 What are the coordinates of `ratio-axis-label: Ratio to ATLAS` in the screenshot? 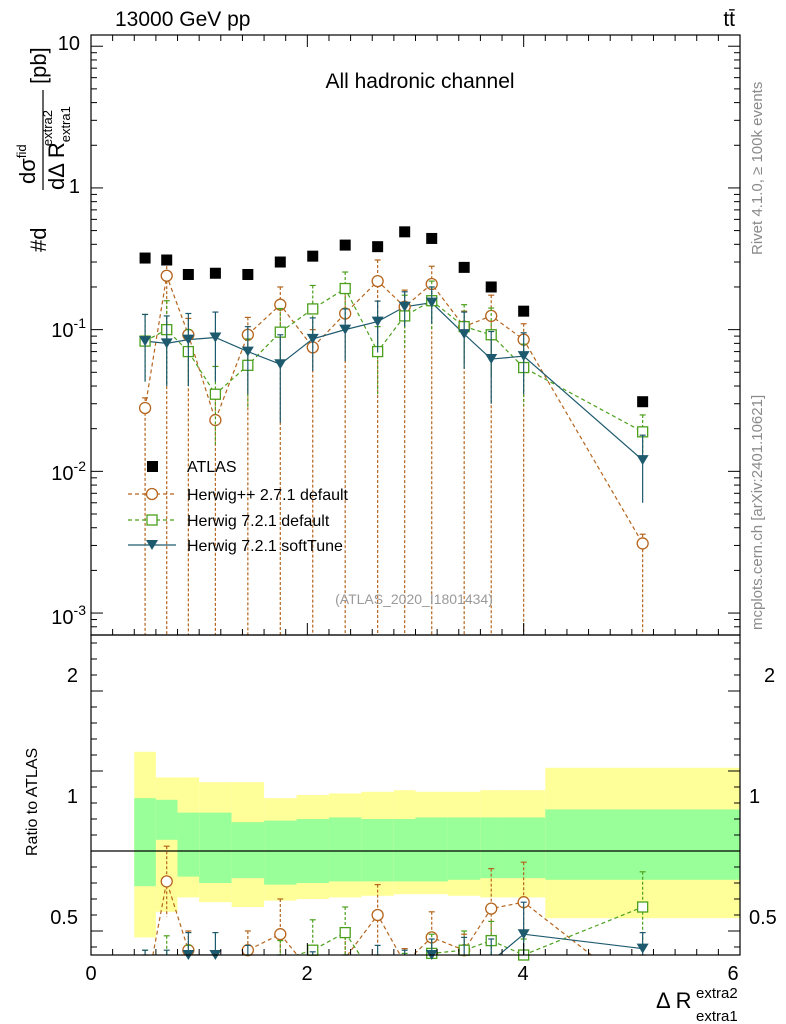 It's located at (32, 802).